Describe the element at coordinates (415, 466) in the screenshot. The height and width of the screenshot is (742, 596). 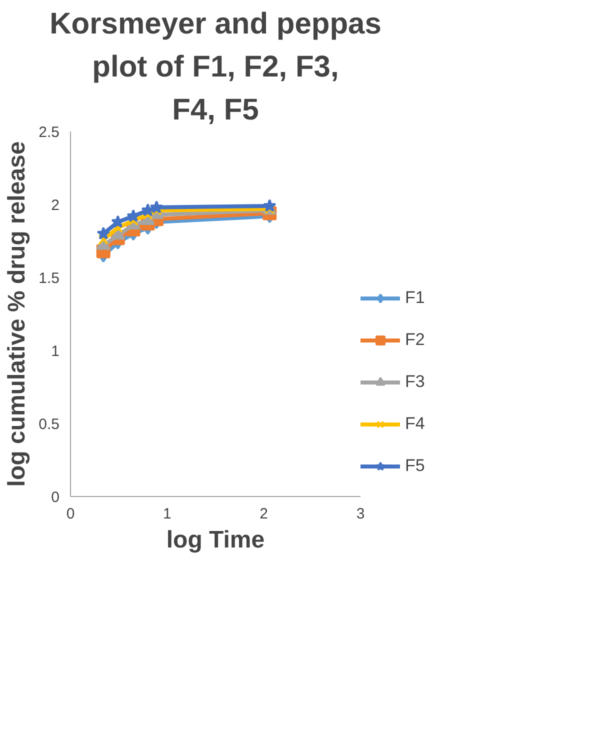
I see `legend-label: F5` at that location.